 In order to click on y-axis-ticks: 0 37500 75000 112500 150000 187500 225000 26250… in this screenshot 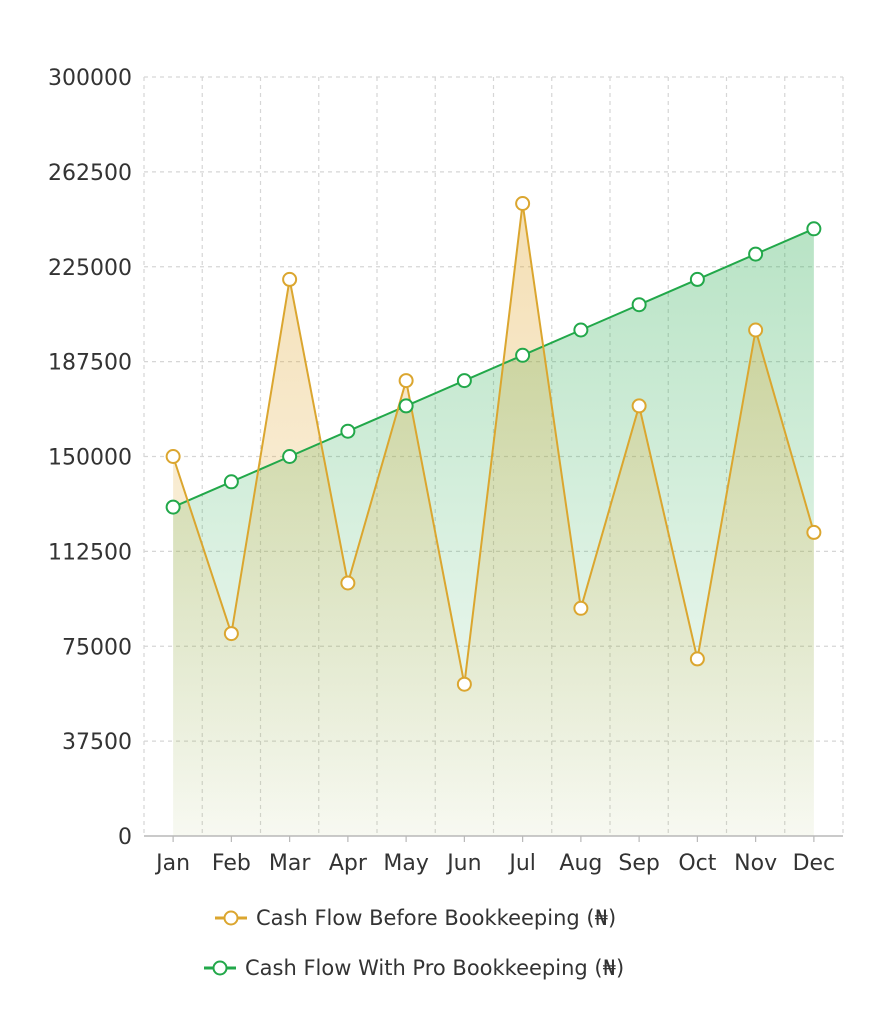, I will do `click(90, 458)`.